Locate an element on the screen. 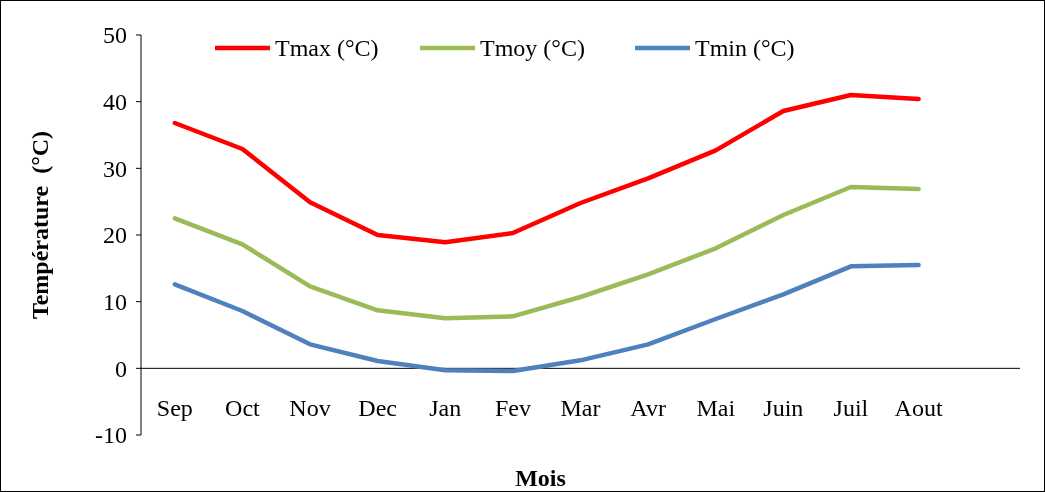 The height and width of the screenshot is (492, 1045). x-tick-label: Juil is located at coordinates (851, 408).